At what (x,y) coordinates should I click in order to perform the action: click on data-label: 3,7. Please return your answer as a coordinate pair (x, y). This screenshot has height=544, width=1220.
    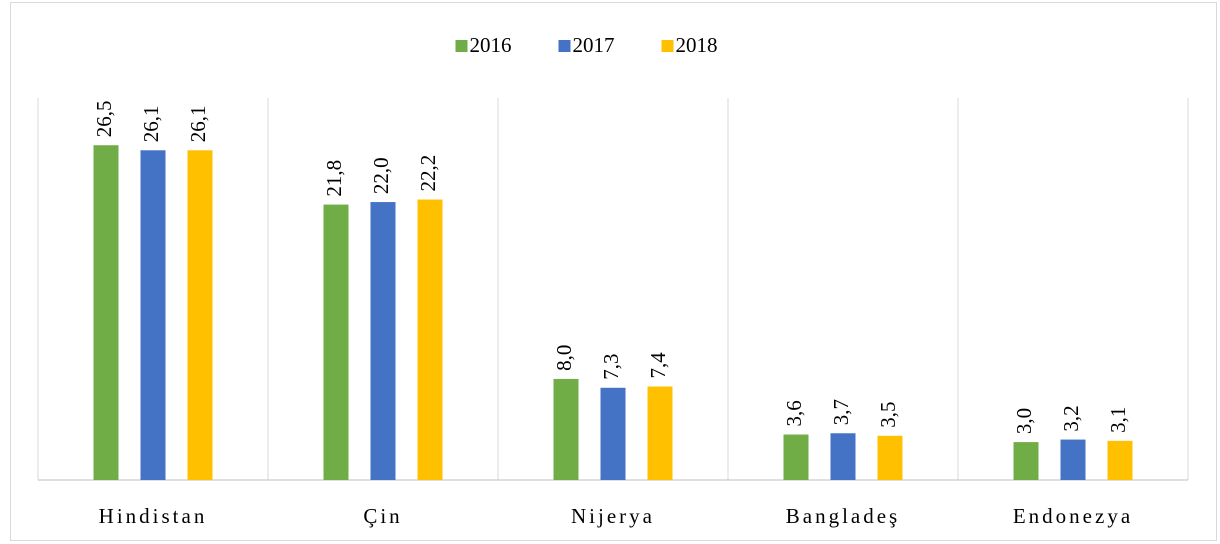
    Looking at the image, I should click on (841, 412).